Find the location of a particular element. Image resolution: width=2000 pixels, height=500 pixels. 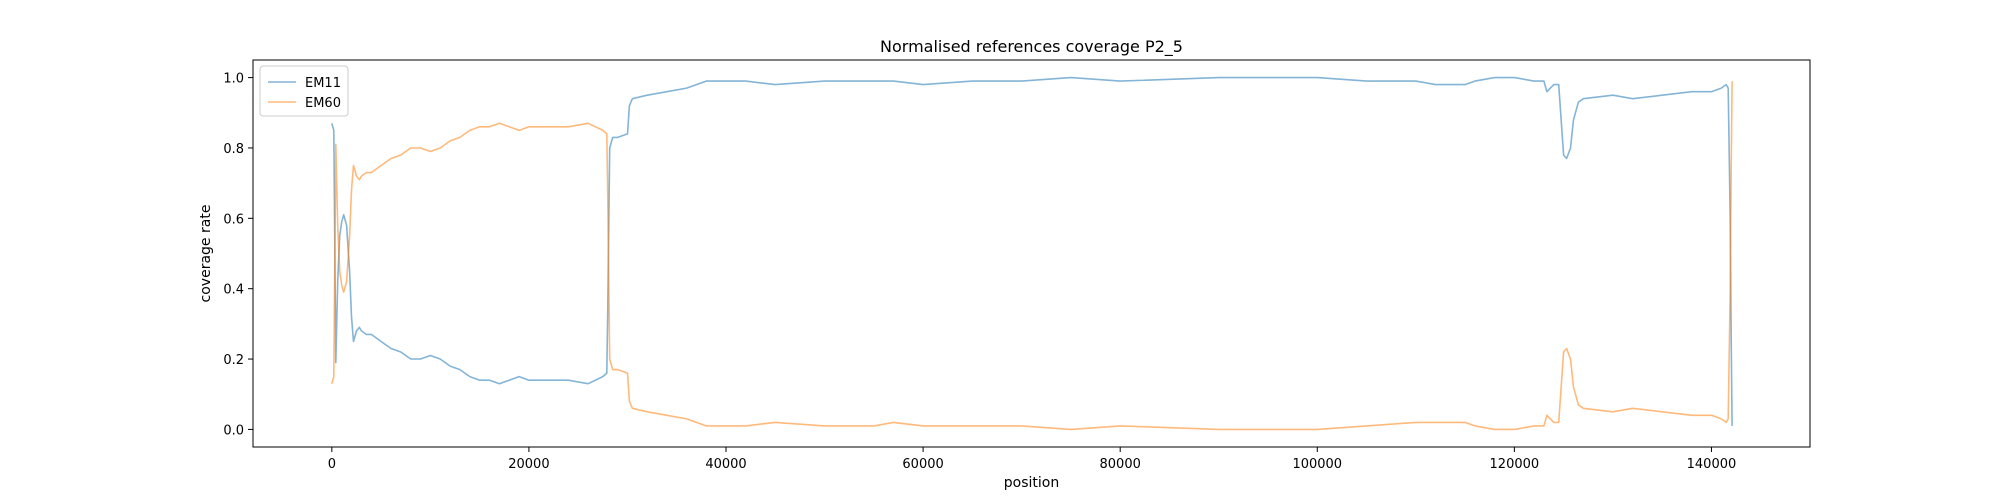

y-tick-label: 0.4 is located at coordinates (233, 290).